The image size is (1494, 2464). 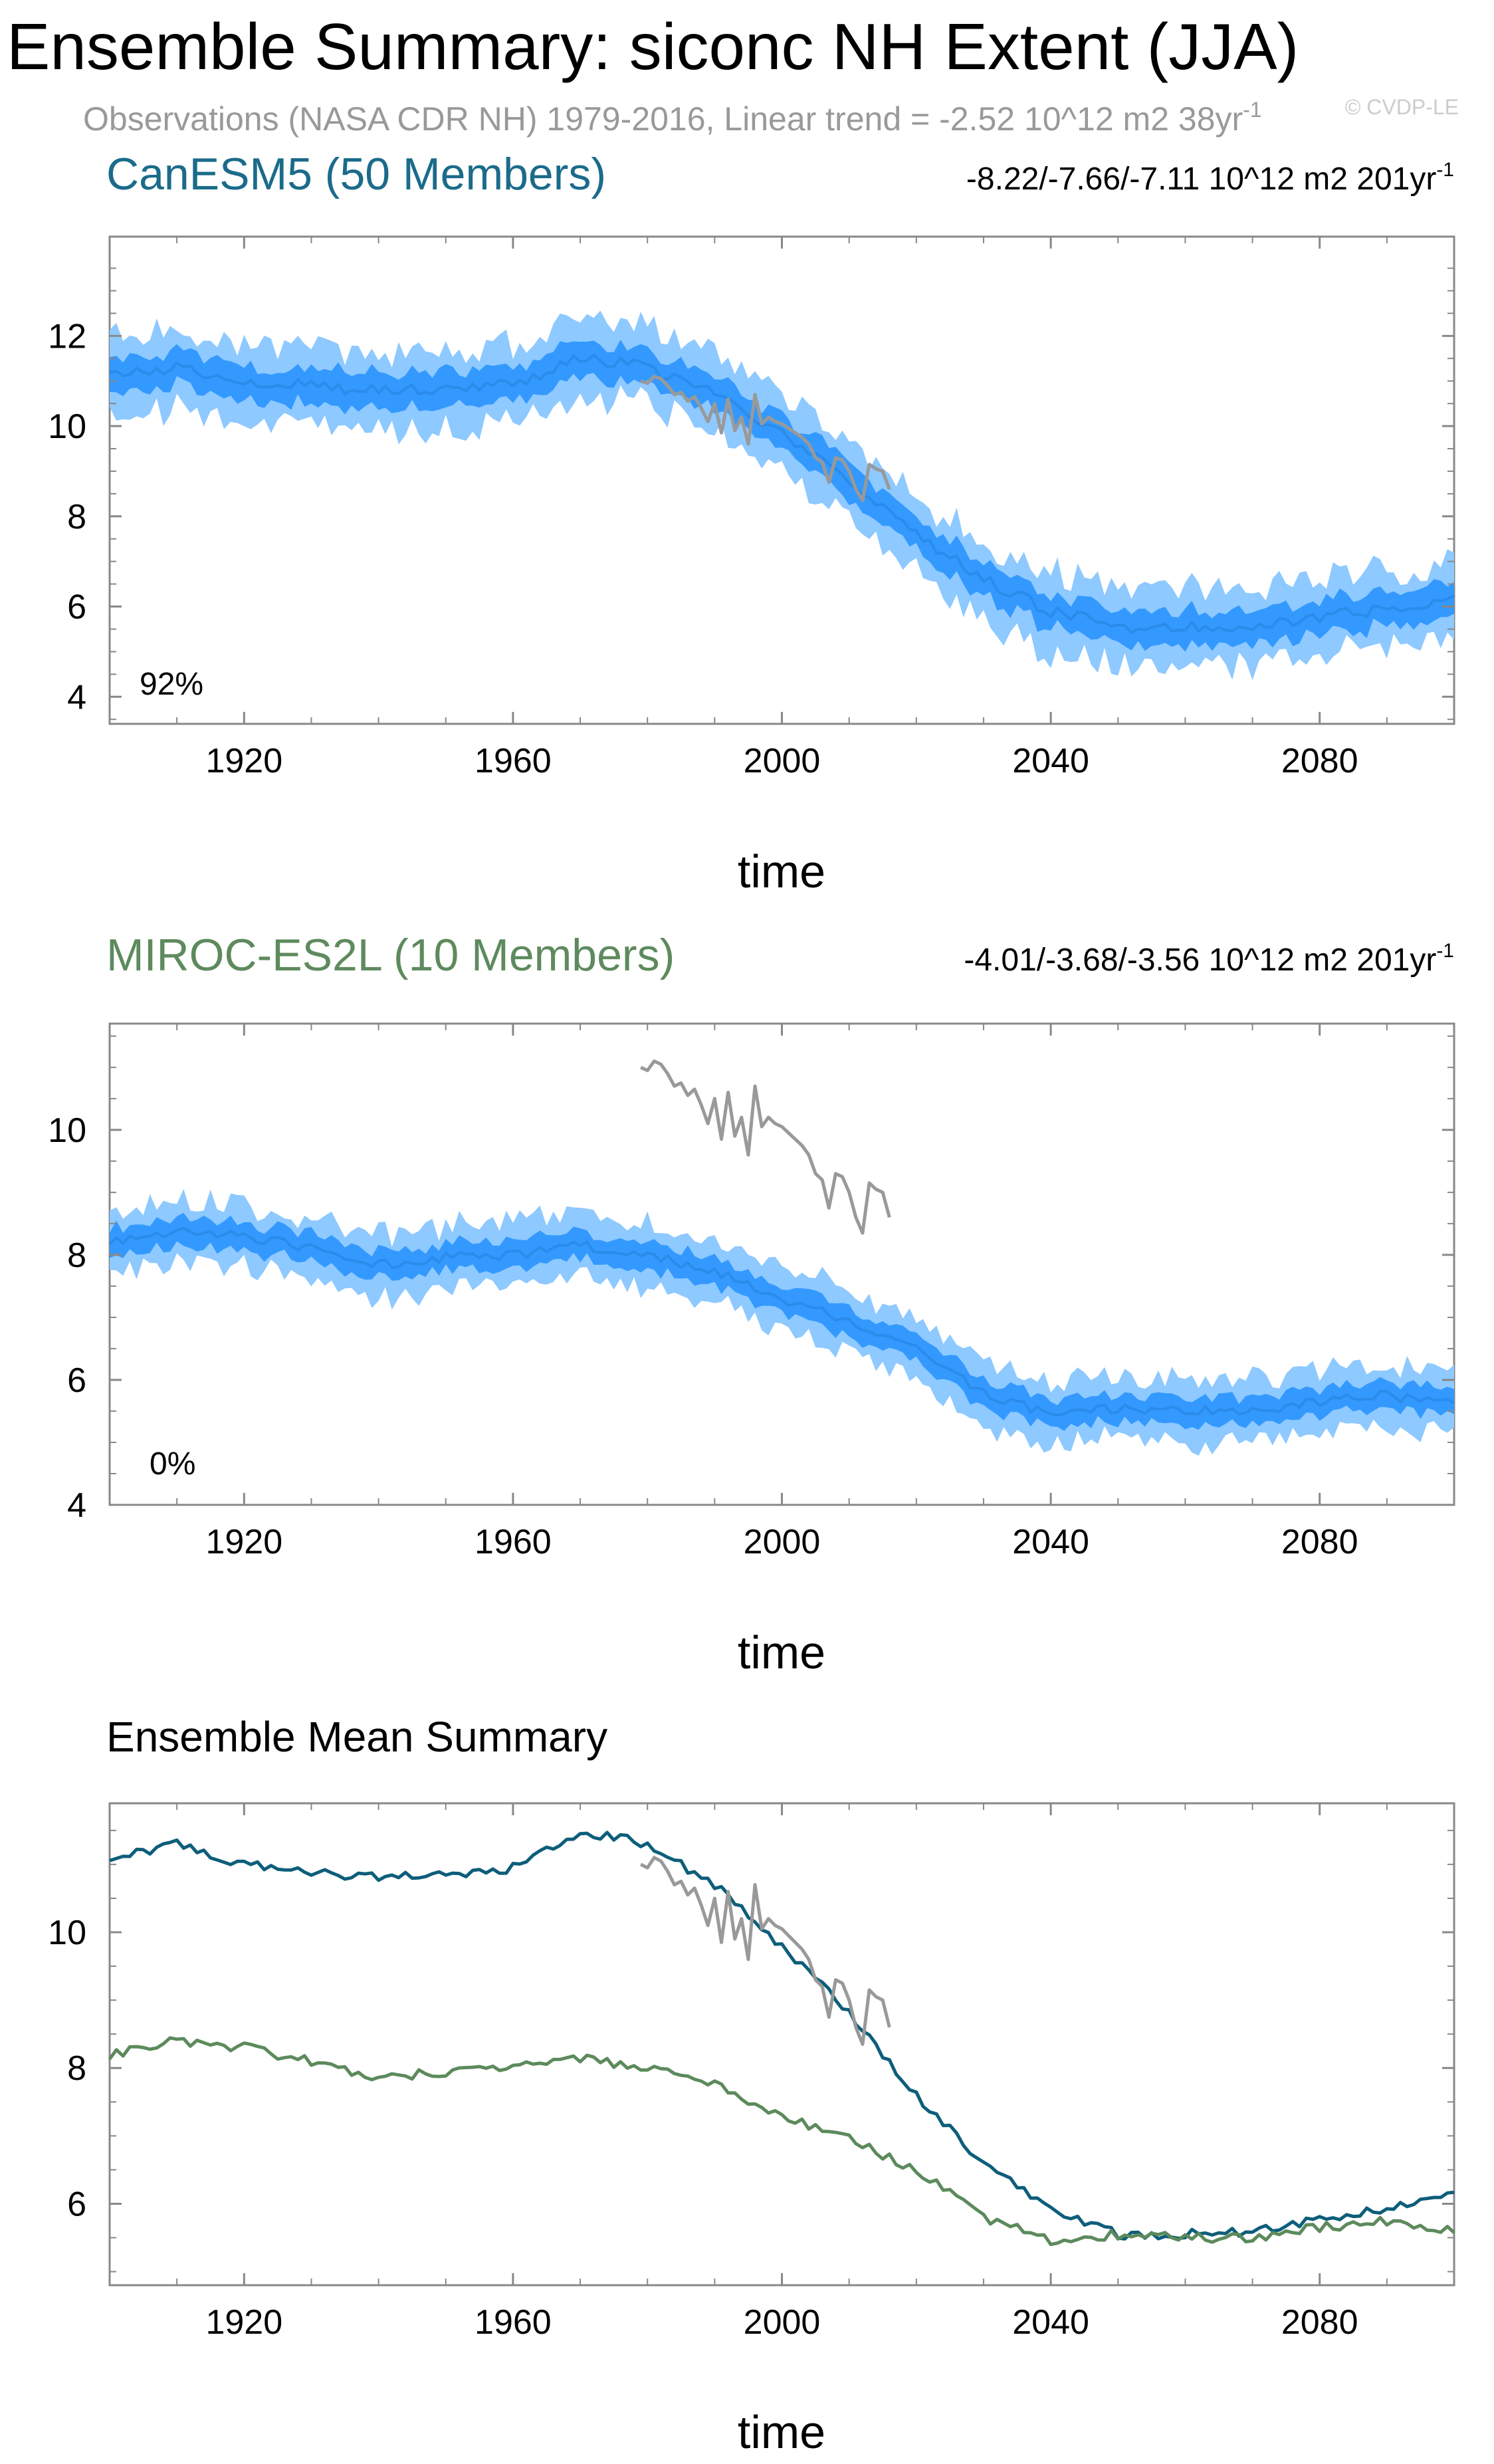 I want to click on panel-title-canesm5: CanESM5 (50 Members), so click(x=356, y=174).